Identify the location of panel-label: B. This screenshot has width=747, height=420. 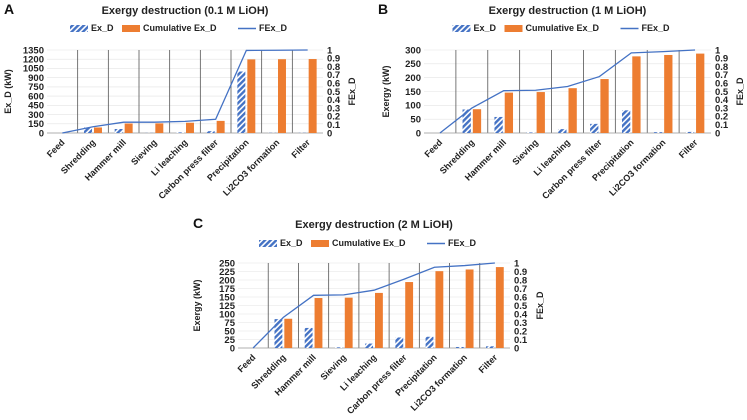
(383, 9).